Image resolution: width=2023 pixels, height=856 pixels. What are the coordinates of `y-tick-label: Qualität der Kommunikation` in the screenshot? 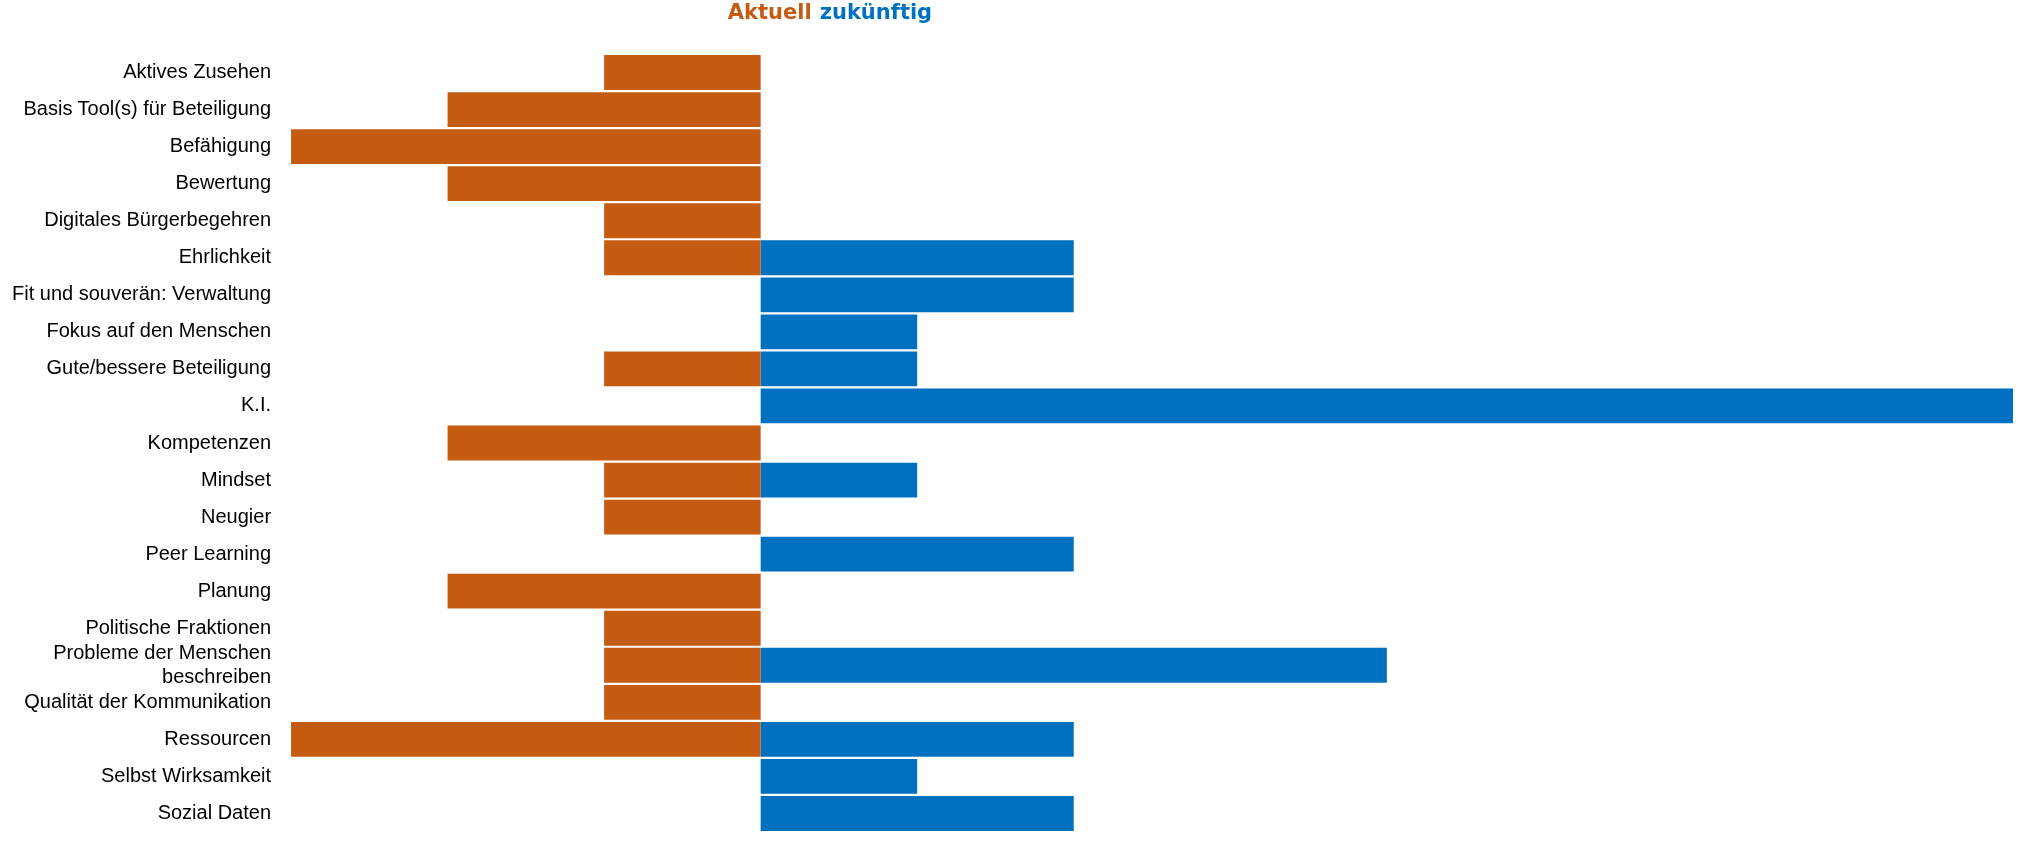 It's located at (148, 700).